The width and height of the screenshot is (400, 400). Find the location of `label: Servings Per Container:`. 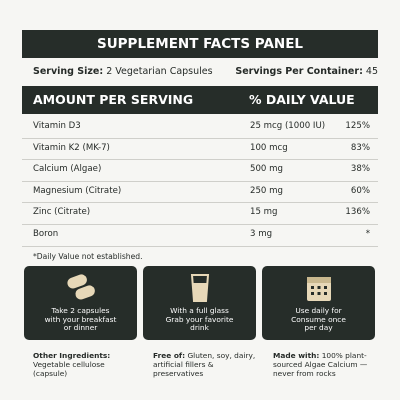

label: Servings Per Container: is located at coordinates (299, 71).